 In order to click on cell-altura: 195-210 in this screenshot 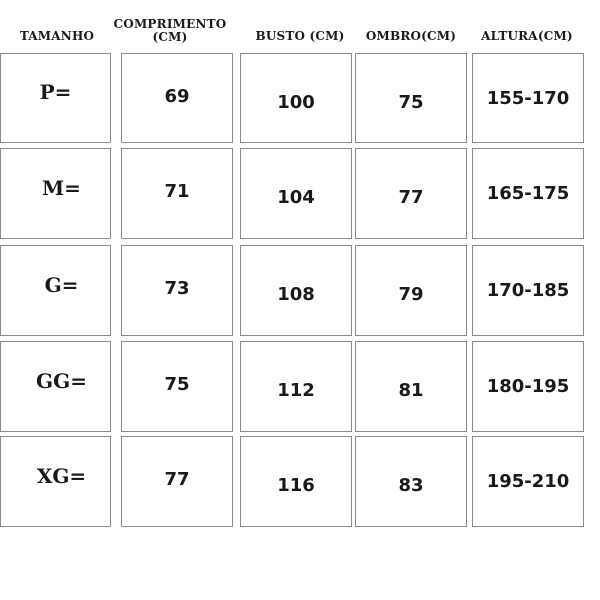, I will do `click(528, 481)`.